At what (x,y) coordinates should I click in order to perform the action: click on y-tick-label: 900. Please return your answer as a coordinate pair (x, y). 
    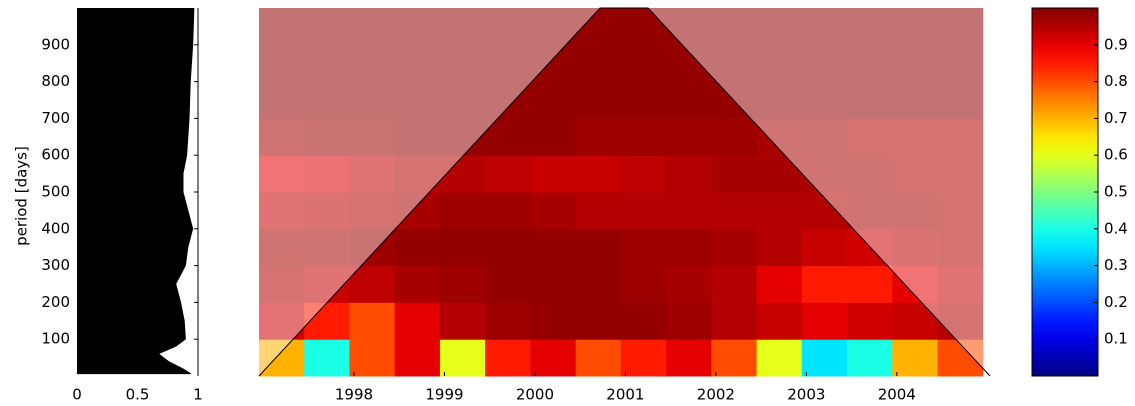
    Looking at the image, I should click on (55, 44).